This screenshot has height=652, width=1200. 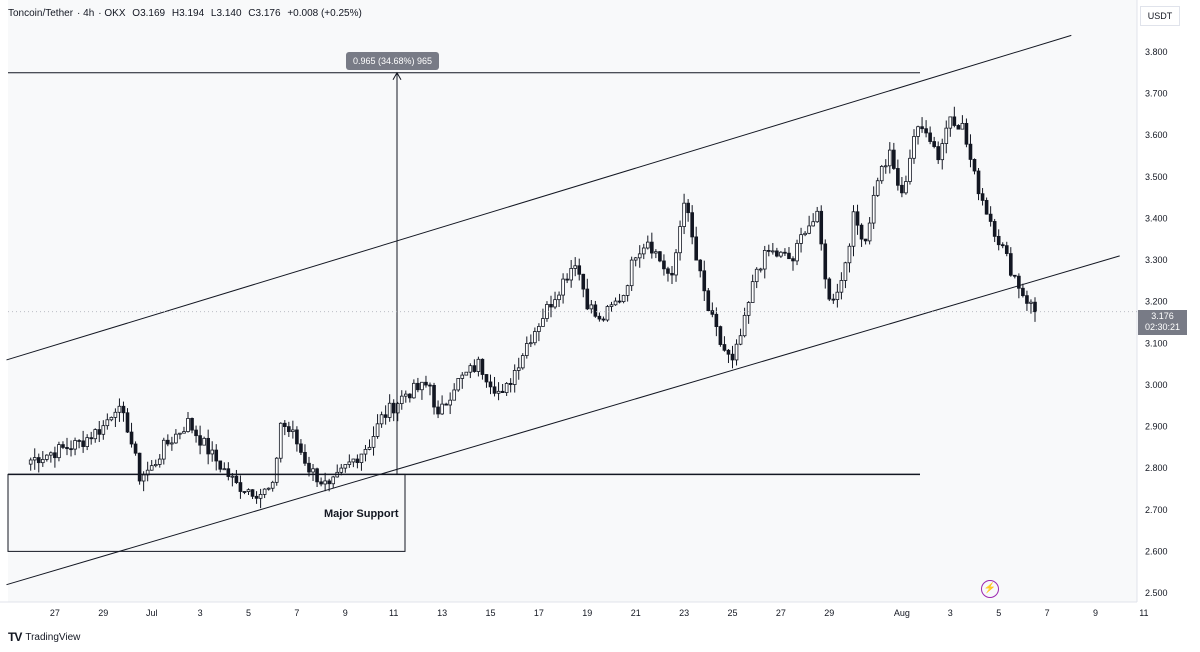 I want to click on time-tick-label: 23, so click(x=684, y=613).